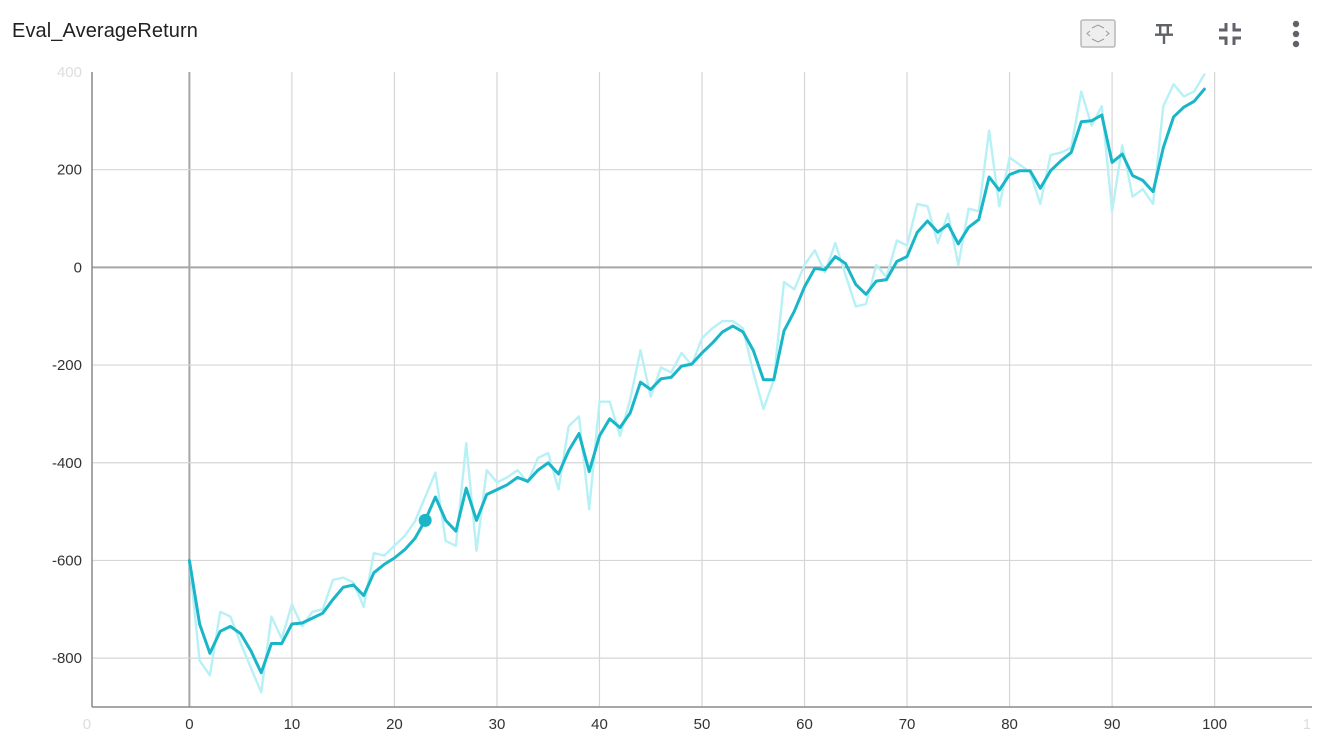  I want to click on card-header: Eval_AverageReturn, so click(663, 32).